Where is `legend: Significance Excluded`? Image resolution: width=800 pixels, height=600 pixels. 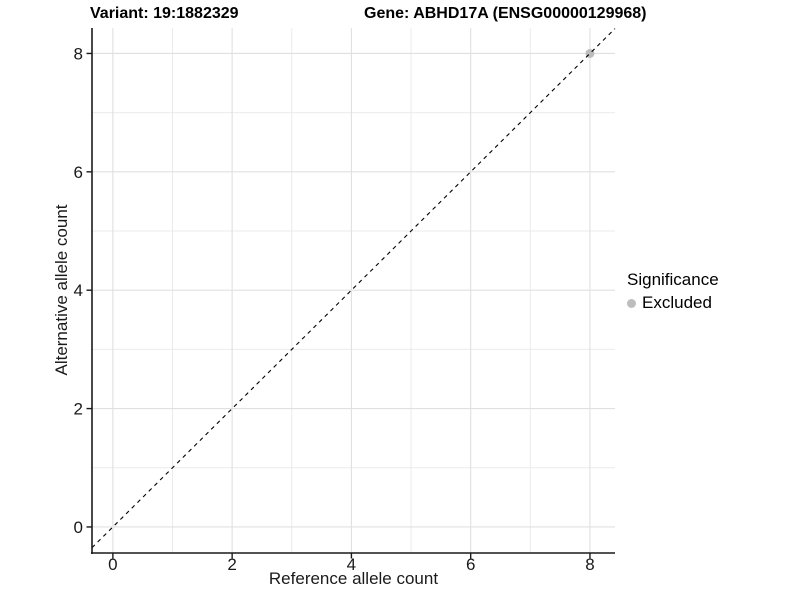 legend: Significance Excluded is located at coordinates (673, 291).